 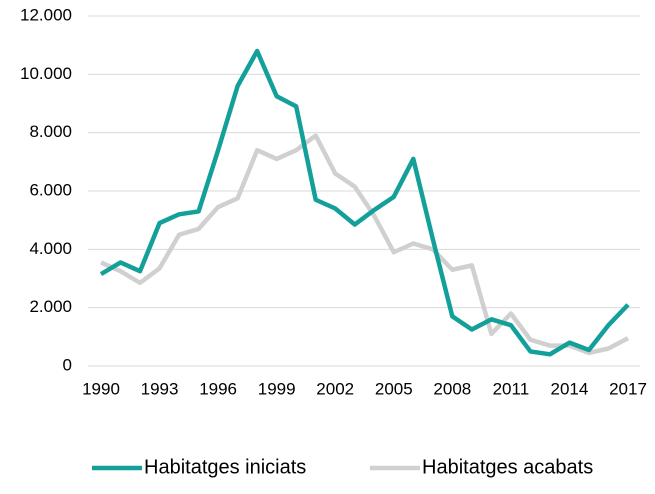 I want to click on y-tick-label: 8.000, so click(x=50, y=131).